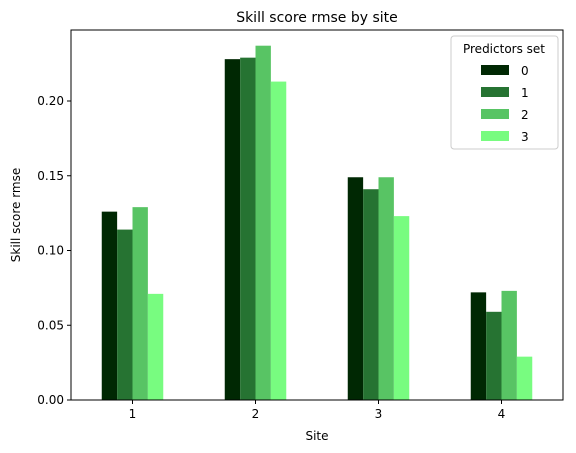 This screenshot has height=453, width=576. Describe the element at coordinates (525, 137) in the screenshot. I see `legend-label-3: 3` at that location.